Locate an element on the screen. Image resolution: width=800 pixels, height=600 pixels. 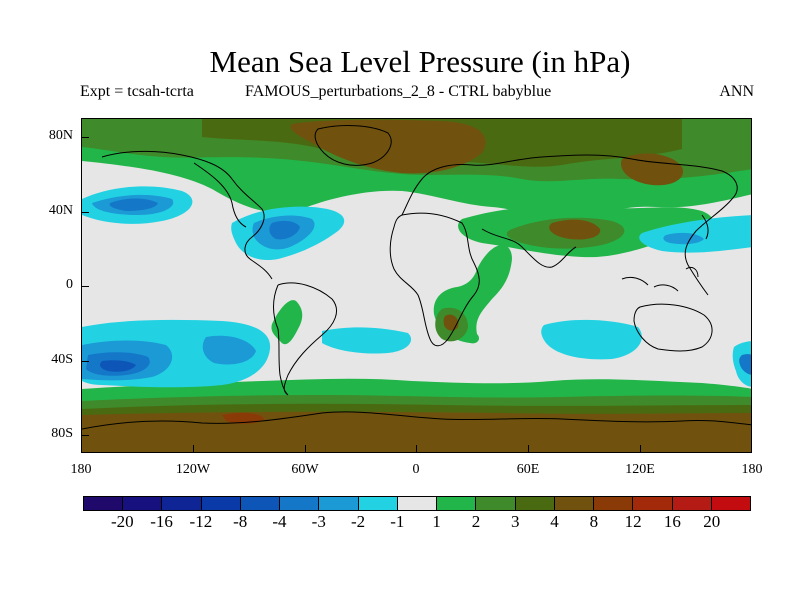
indian-ocean-negative is located at coordinates (591, 339).